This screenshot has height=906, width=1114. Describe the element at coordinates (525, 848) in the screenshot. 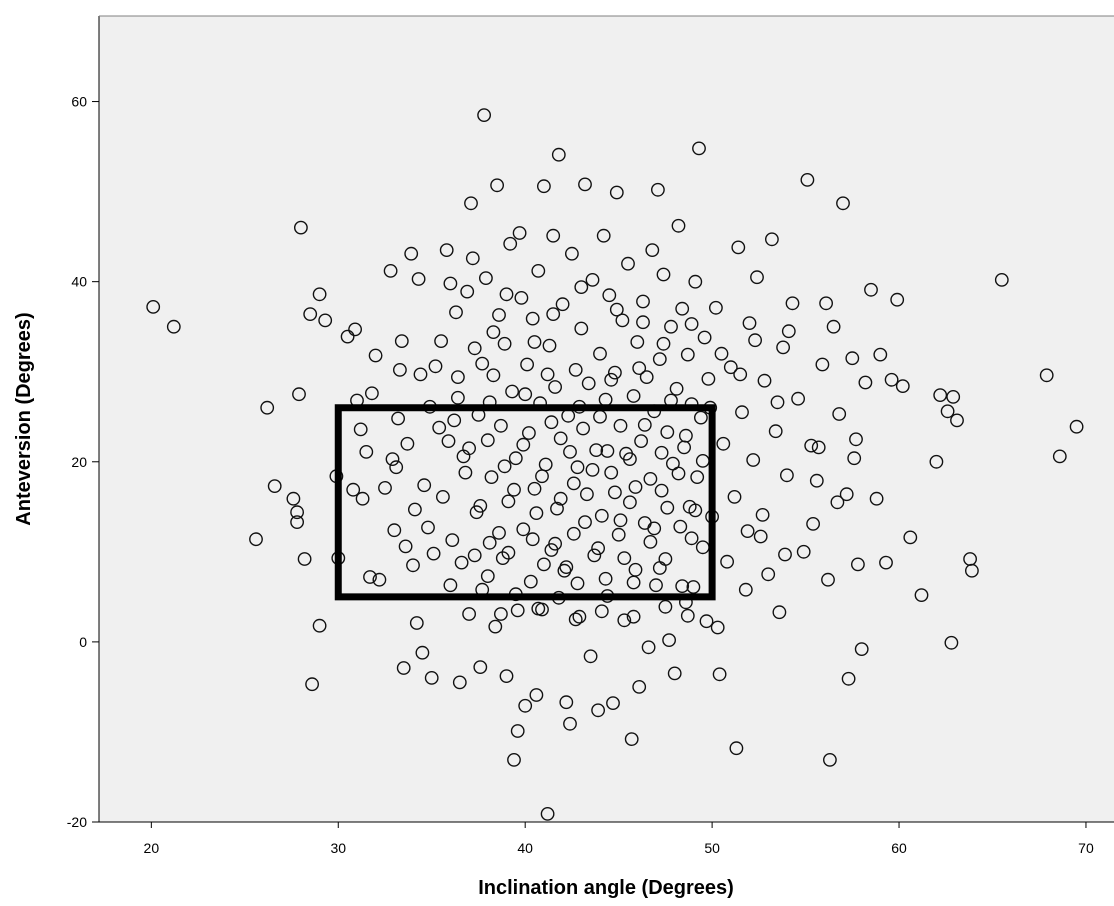

I see `x-tick-label: 40` at that location.